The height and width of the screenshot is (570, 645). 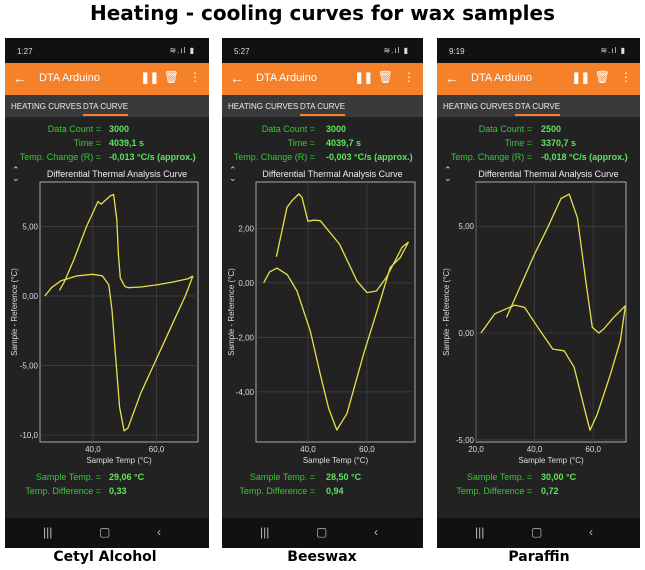 I want to click on android-nav-bar: ||| ▢ ‹, so click(x=107, y=533).